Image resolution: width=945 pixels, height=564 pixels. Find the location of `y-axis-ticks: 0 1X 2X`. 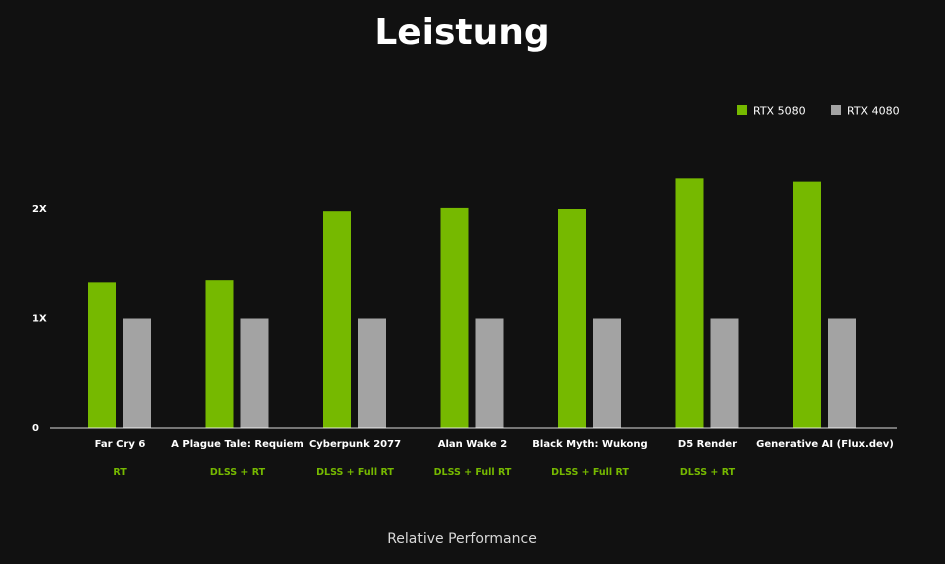

y-axis-ticks: 0 1X 2X is located at coordinates (39, 319).